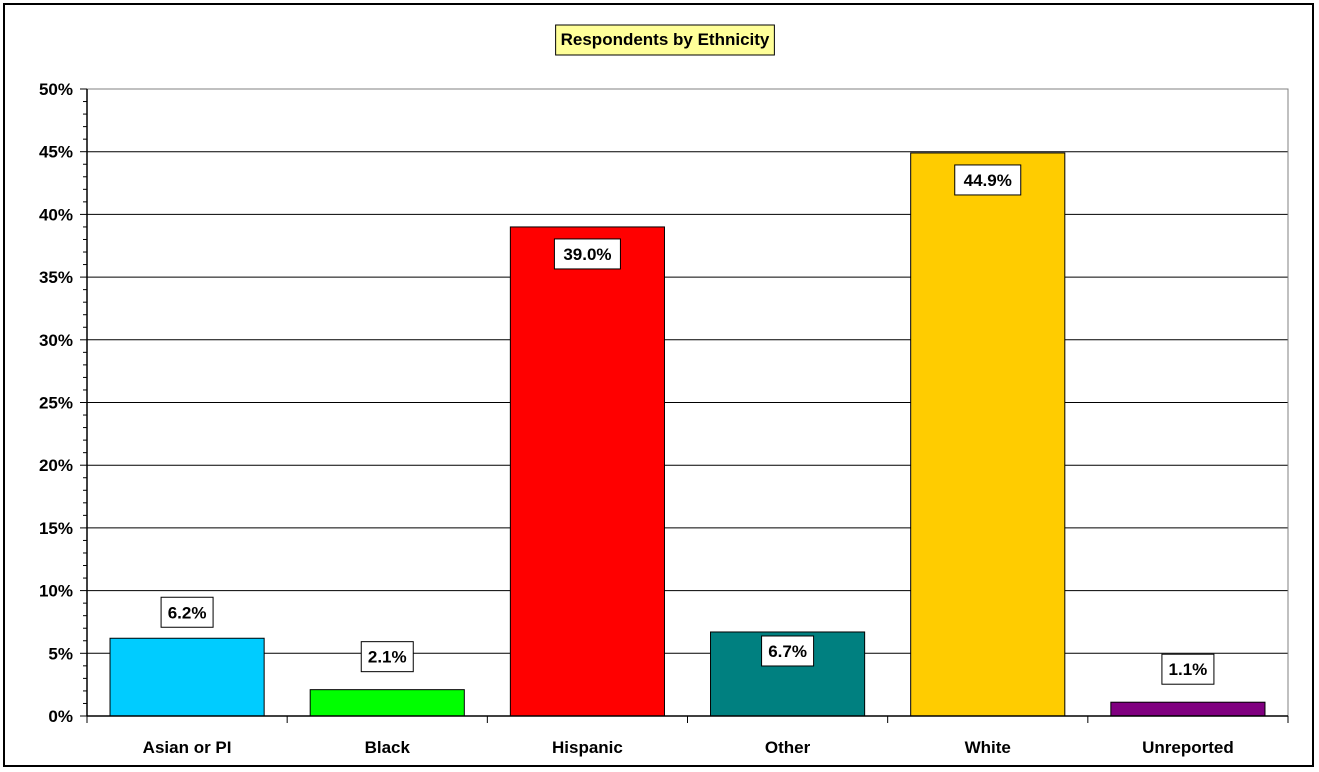 The width and height of the screenshot is (1319, 772). I want to click on y-tick-label: 25%, so click(56, 403).